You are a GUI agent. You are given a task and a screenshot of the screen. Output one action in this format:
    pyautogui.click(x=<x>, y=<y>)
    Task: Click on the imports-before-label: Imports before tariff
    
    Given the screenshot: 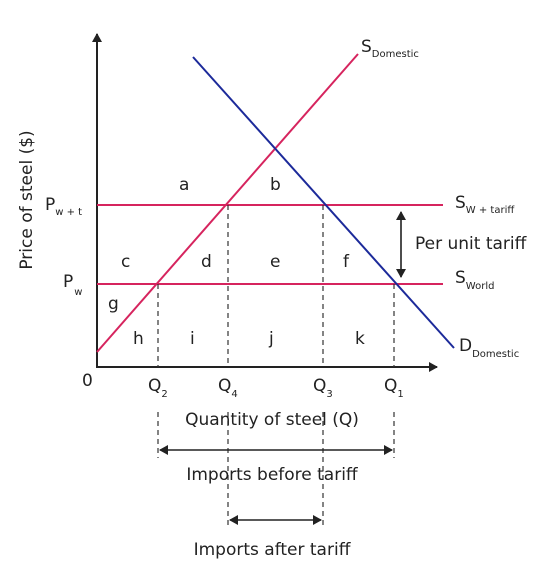 What is the action you would take?
    pyautogui.click(x=272, y=475)
    